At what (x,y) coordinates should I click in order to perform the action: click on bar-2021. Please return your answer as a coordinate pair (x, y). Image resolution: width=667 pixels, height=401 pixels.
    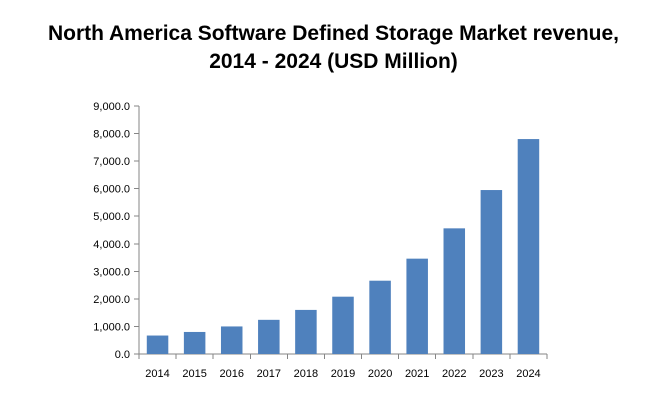
    Looking at the image, I should click on (417, 306).